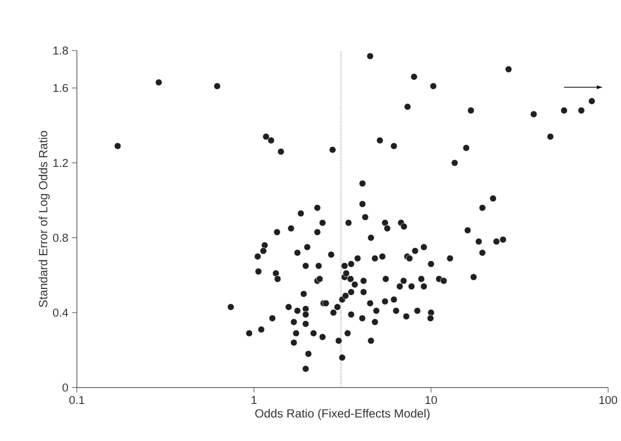  Describe the element at coordinates (60, 312) in the screenshot. I see `y-tick-label: 0.4` at that location.